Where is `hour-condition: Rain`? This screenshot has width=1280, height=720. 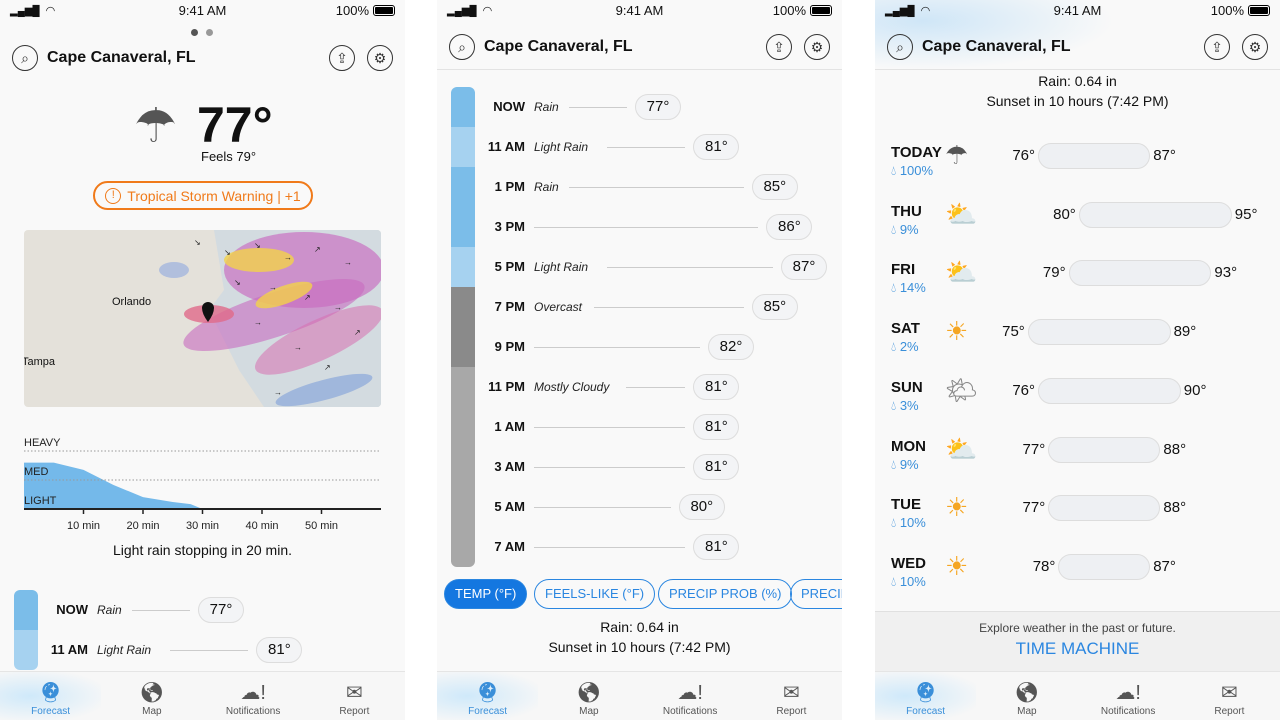
hour-condition: Rain is located at coordinates (546, 107).